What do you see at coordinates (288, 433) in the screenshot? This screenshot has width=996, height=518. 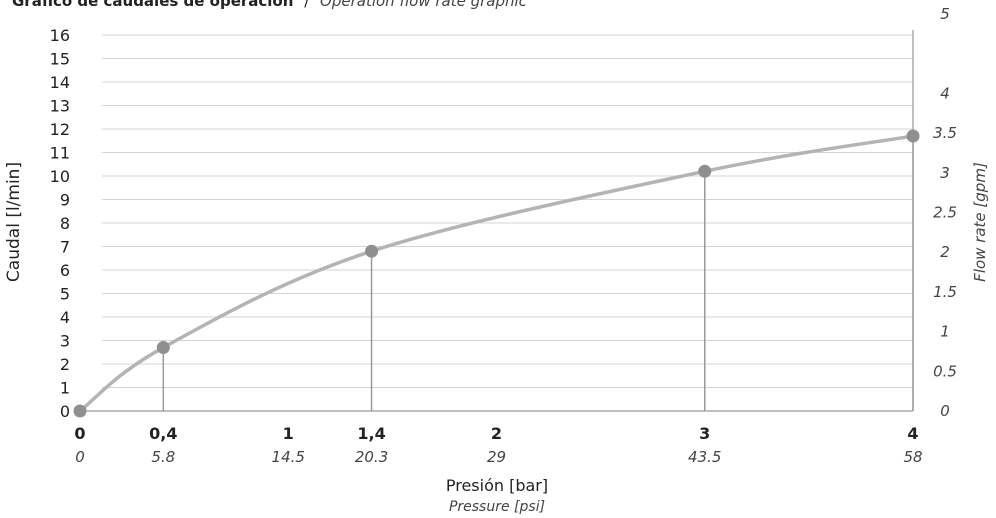 I see `x-tick-label-2: 1` at bounding box center [288, 433].